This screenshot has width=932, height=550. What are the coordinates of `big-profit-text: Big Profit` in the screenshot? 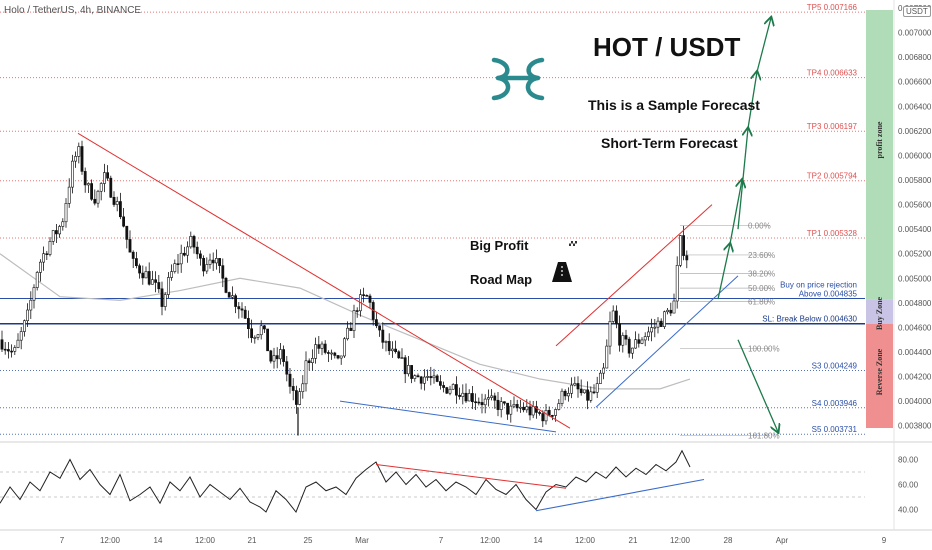 It's located at (499, 245).